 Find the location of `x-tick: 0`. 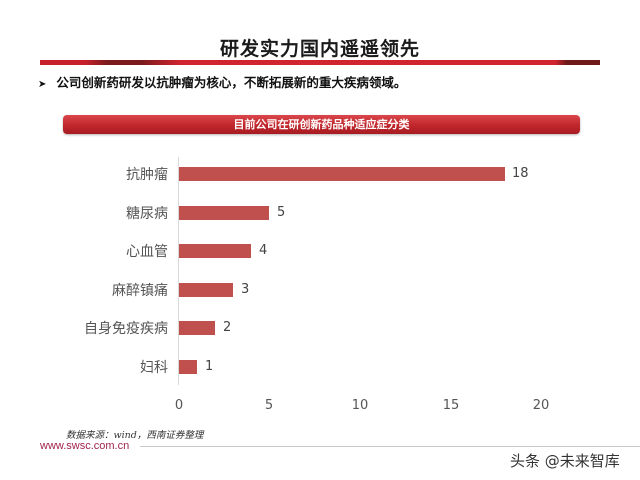

x-tick: 0 is located at coordinates (179, 405).